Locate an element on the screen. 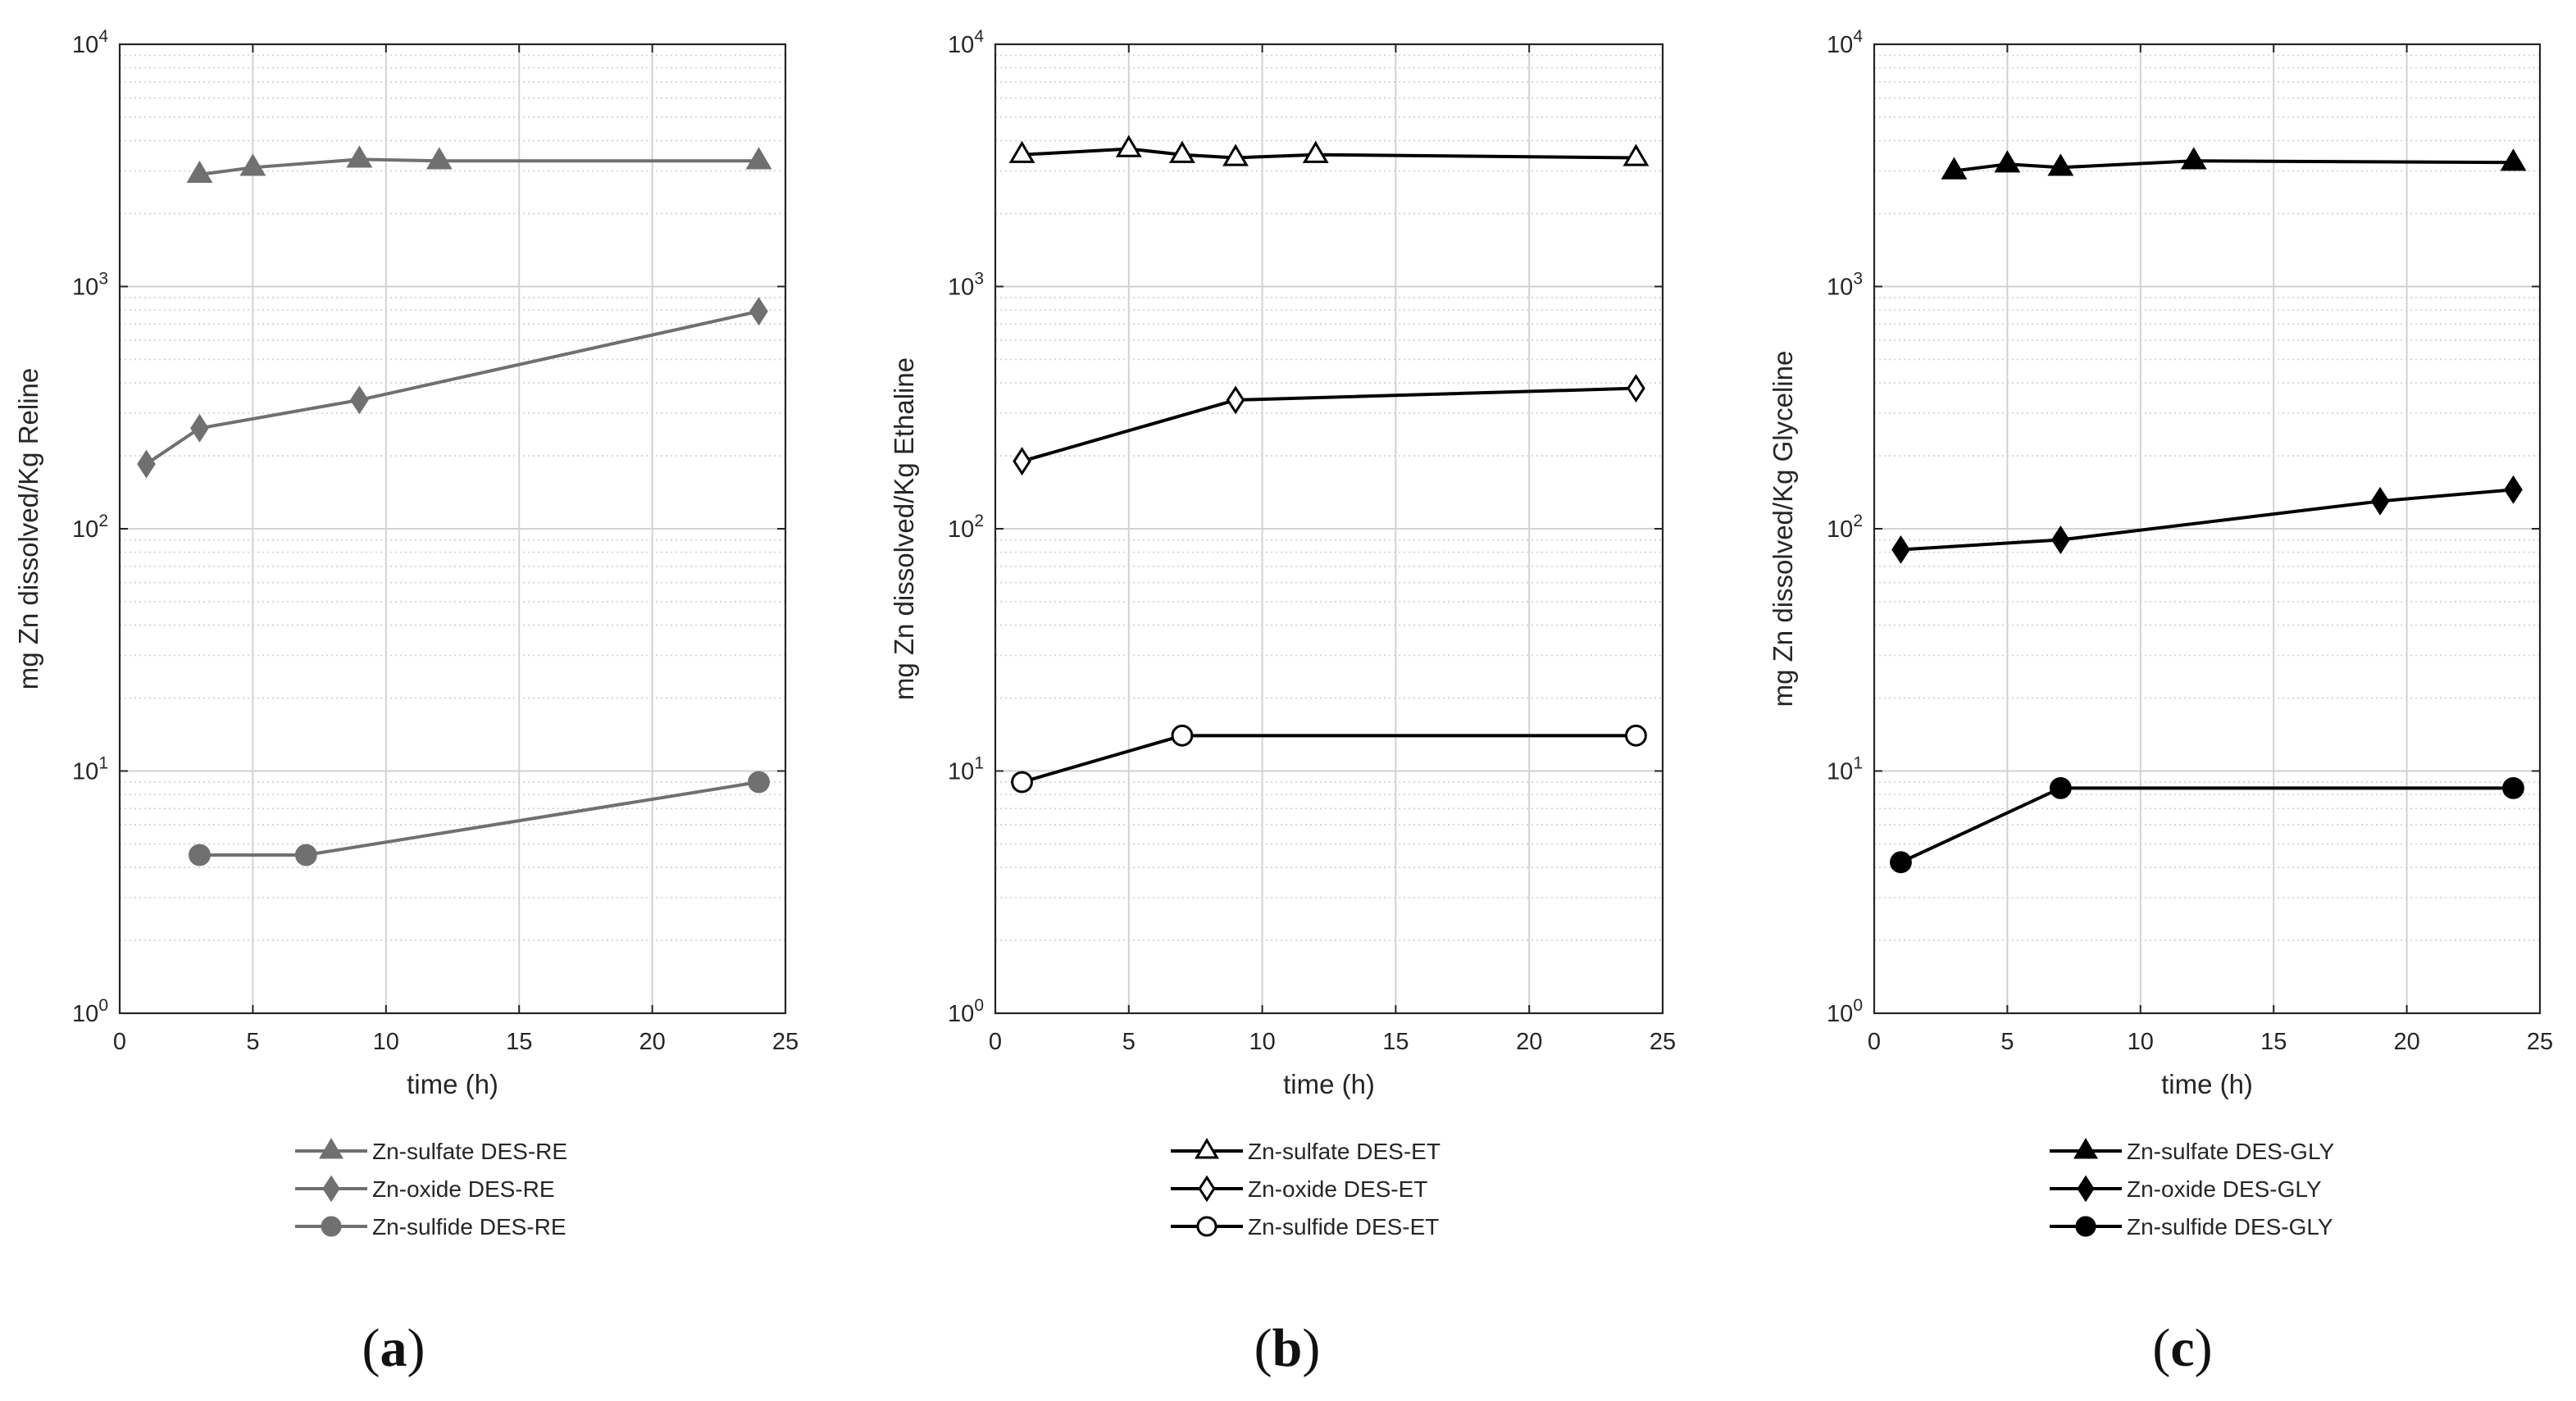 The image size is (2576, 1401). panel-label: (c) is located at coordinates (2182, 1348).